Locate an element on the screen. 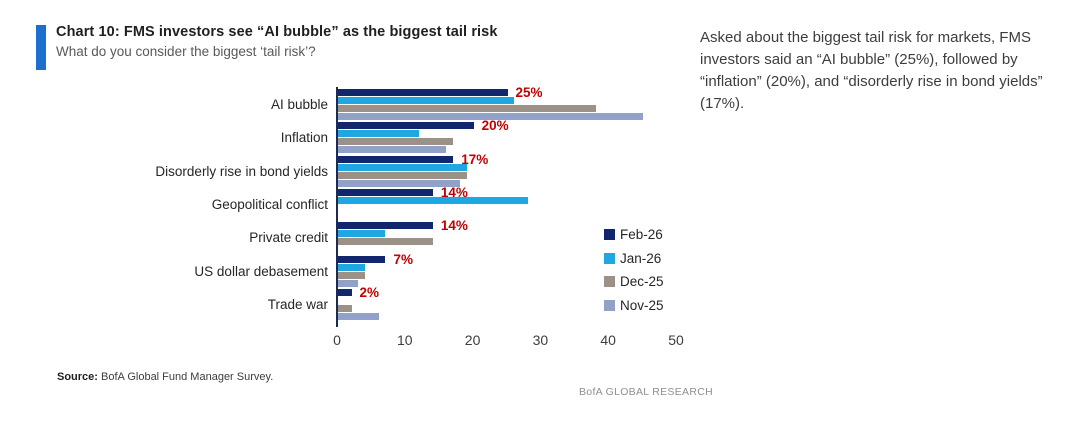 This screenshot has width=1080, height=448. legend-label: Feb-26 is located at coordinates (641, 235).